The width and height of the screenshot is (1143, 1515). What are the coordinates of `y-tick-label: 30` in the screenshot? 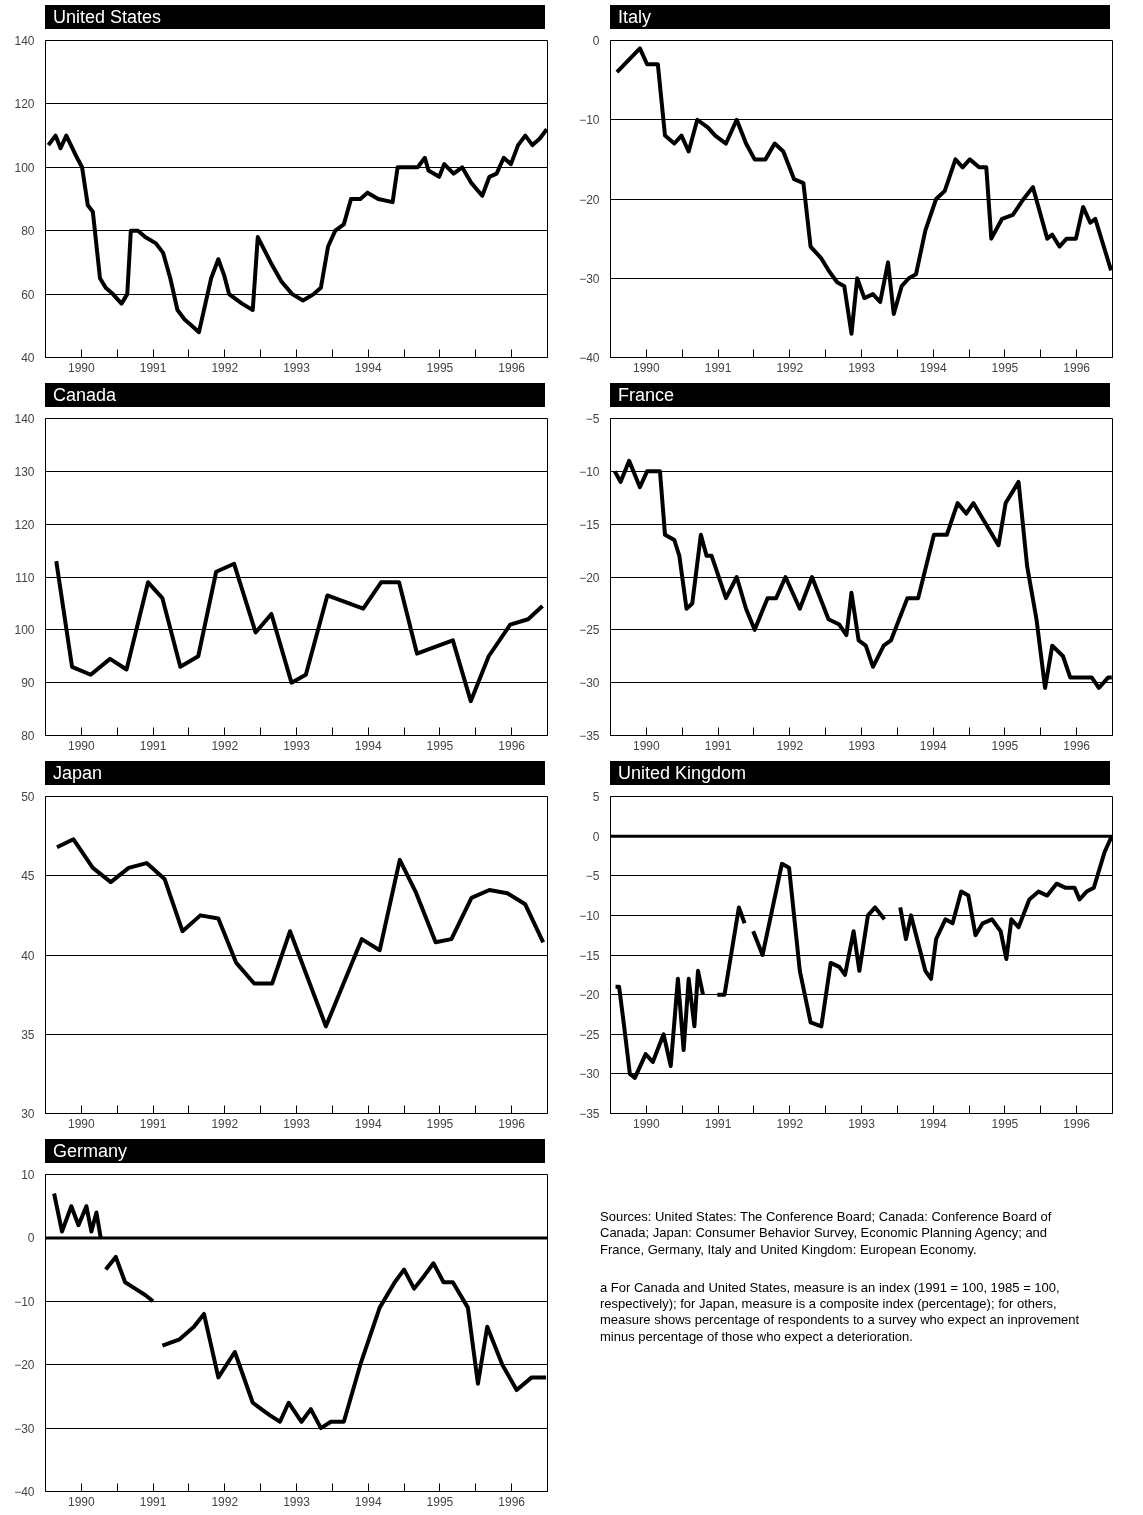 It's located at (28, 1114).